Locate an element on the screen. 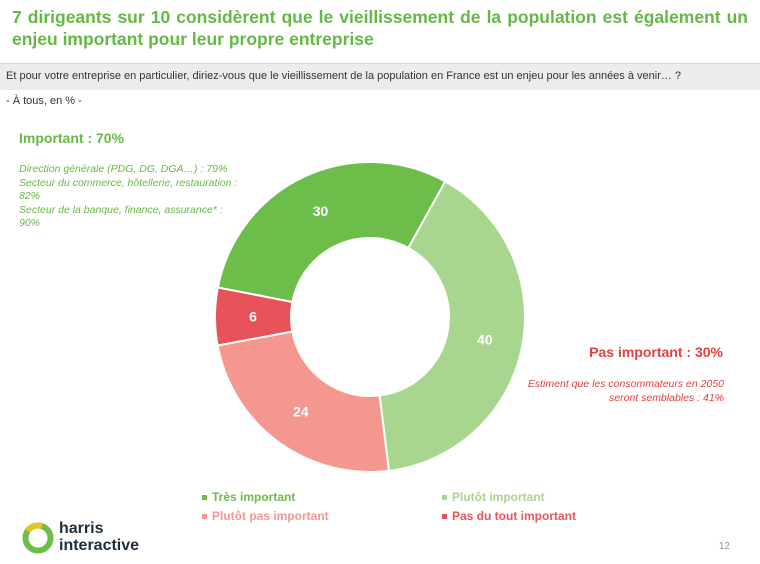 Image resolution: width=760 pixels, height=564 pixels. legend-item-tres-important: Très important is located at coordinates (322, 497).